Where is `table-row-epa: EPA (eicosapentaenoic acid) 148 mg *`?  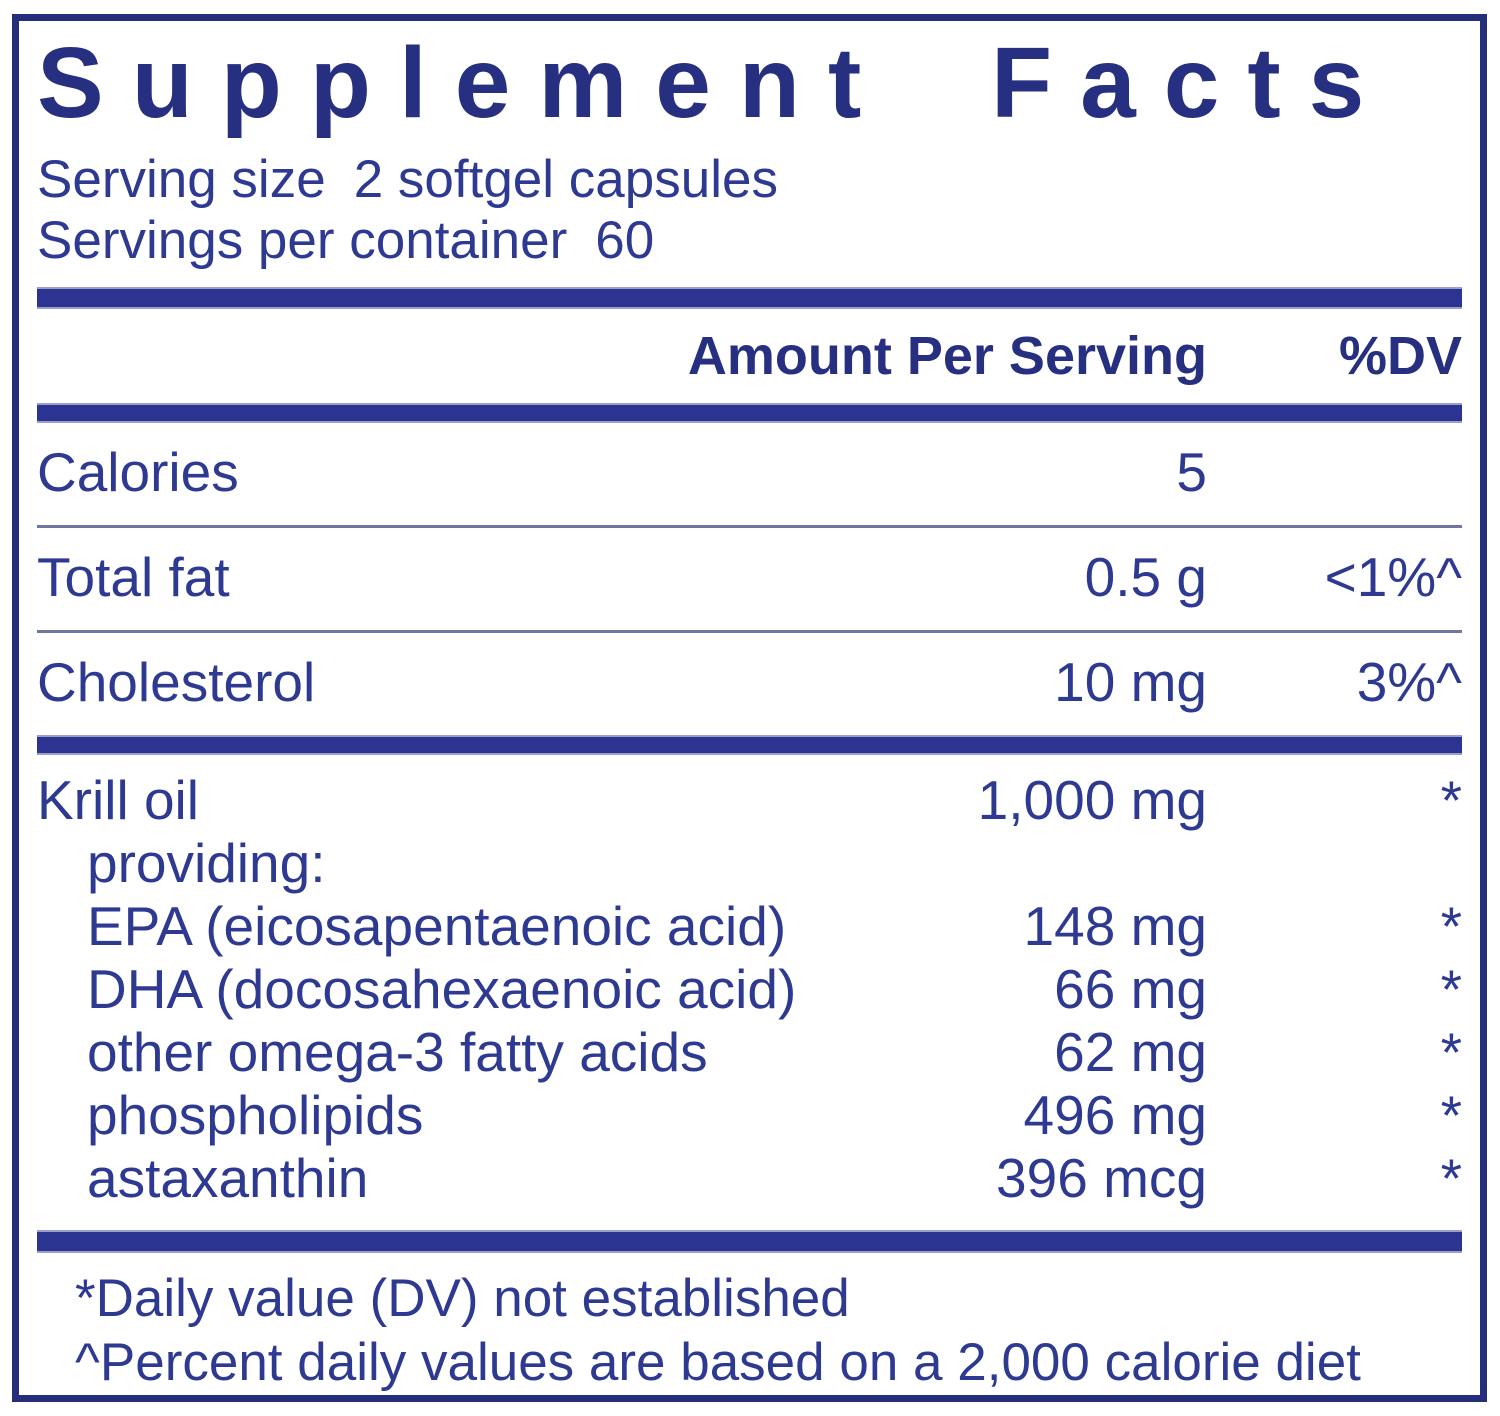
table-row-epa: EPA (eicosapentaenoic acid) 148 mg * is located at coordinates (749, 926).